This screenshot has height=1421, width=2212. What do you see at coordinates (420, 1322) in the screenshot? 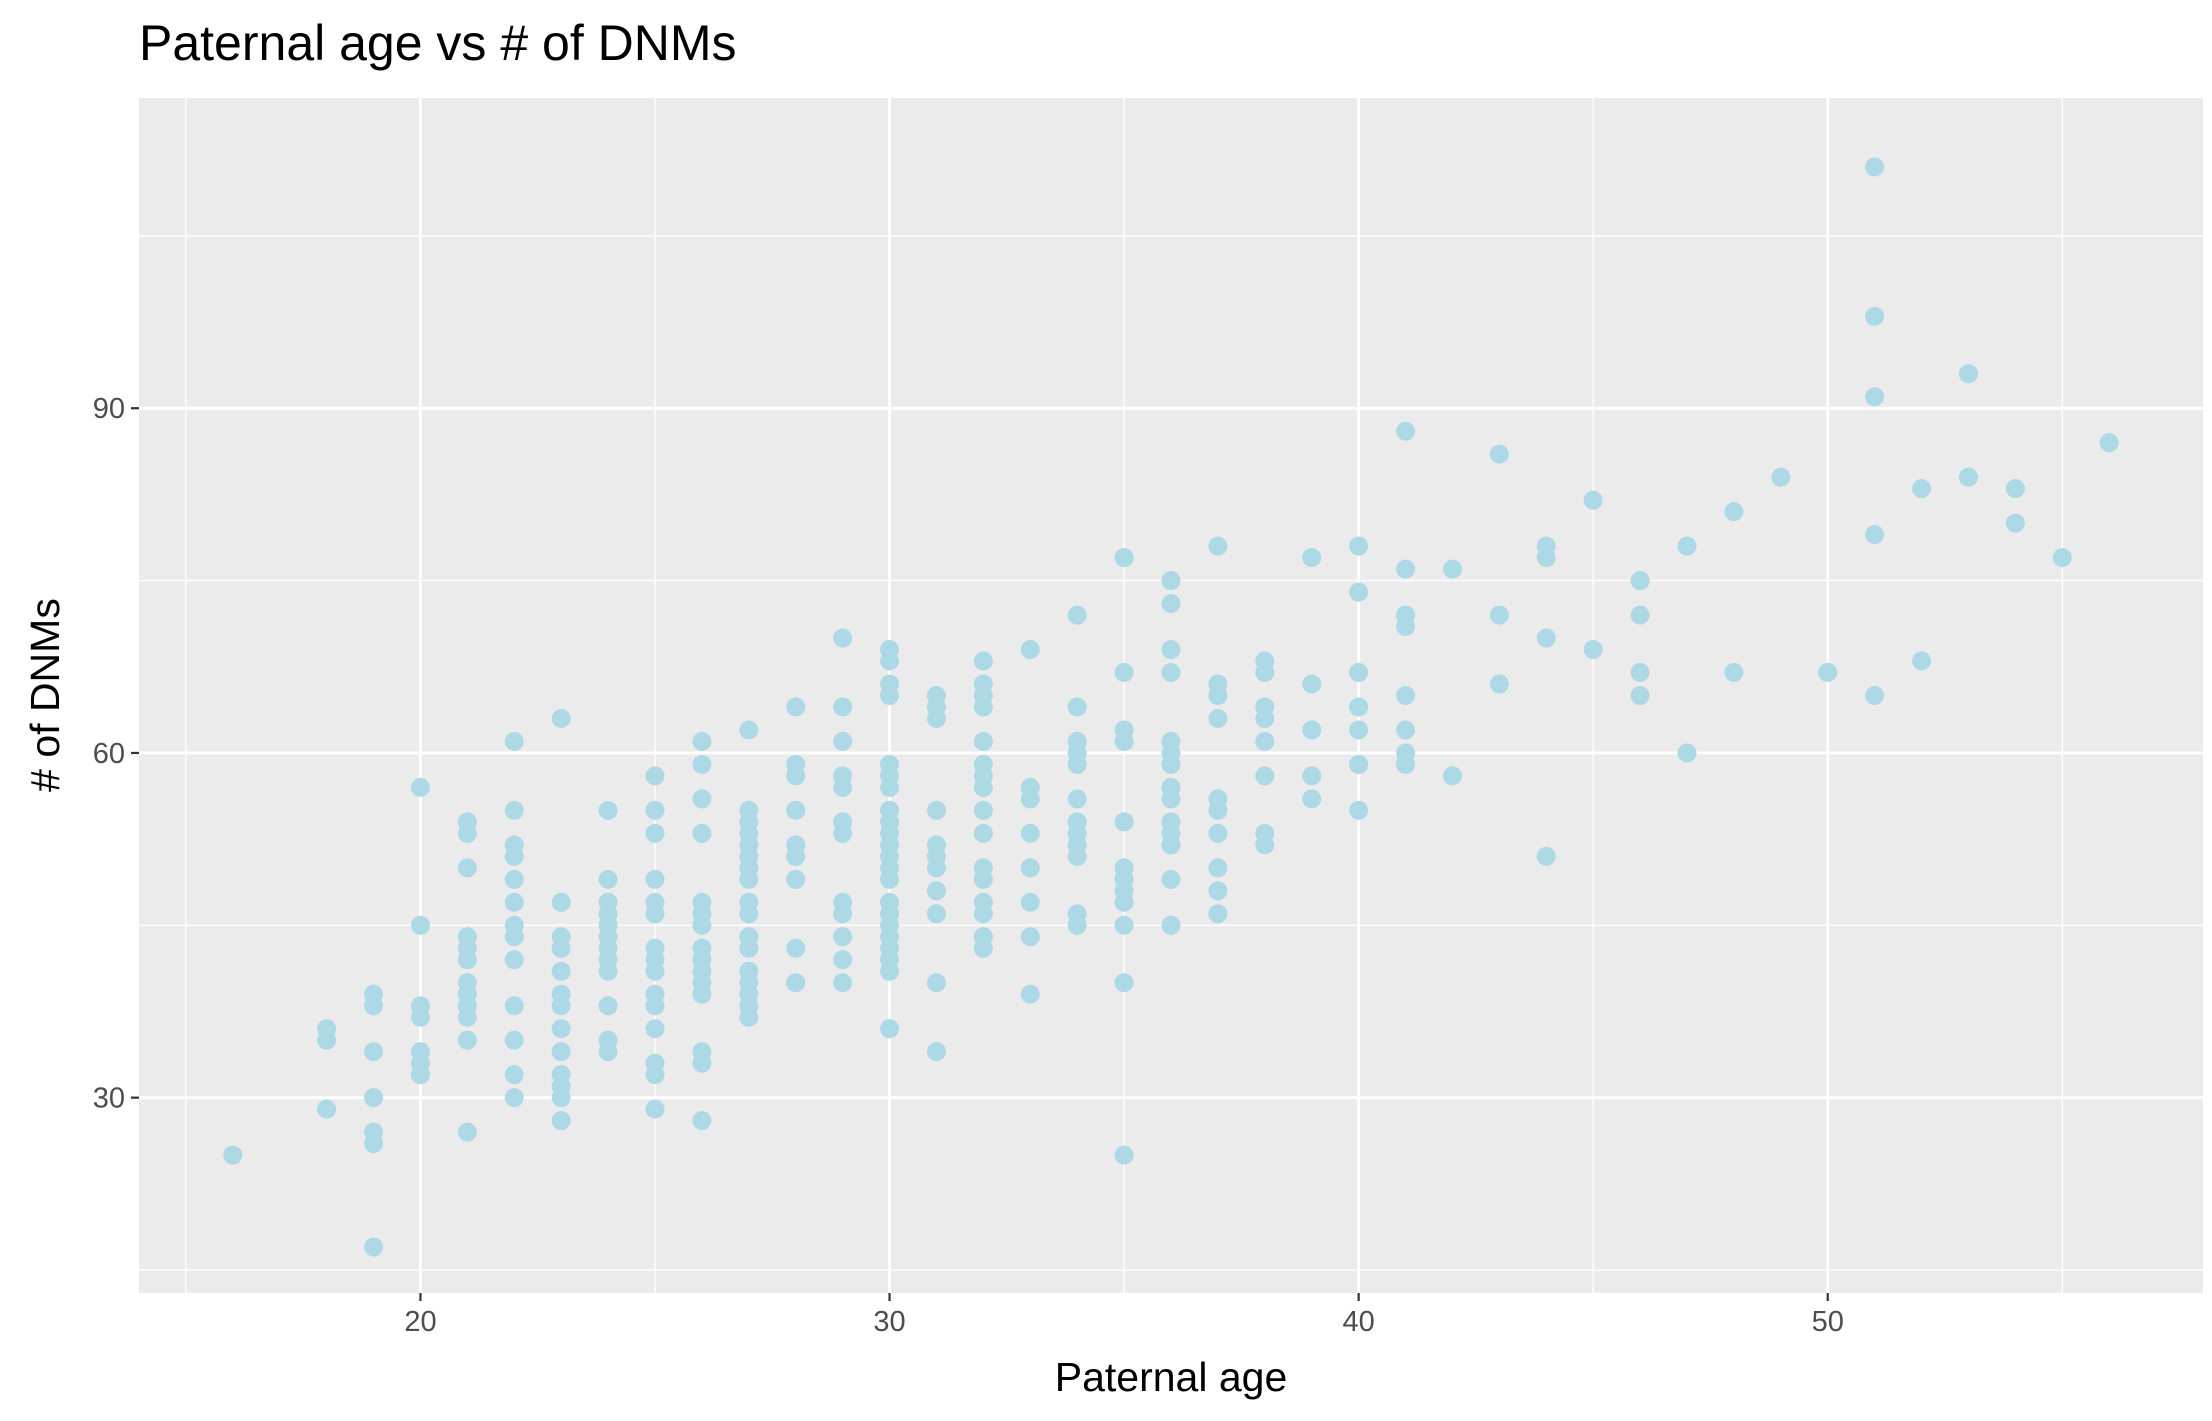
I see `x-tick-label: 20` at bounding box center [420, 1322].